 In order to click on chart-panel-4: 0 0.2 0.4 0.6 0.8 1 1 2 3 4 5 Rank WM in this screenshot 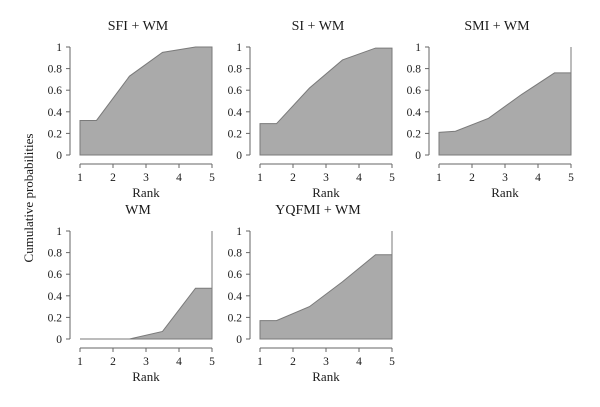, I will do `click(132, 293)`.